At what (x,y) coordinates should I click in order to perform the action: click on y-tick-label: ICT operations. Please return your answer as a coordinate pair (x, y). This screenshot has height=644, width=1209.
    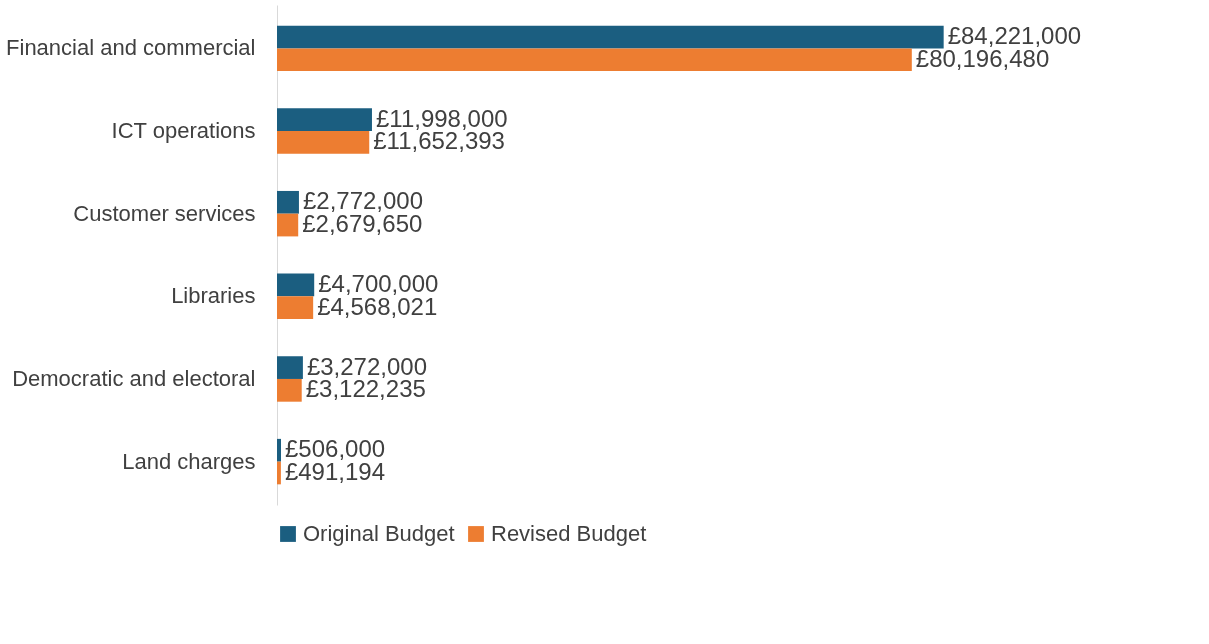
    Looking at the image, I should click on (183, 131).